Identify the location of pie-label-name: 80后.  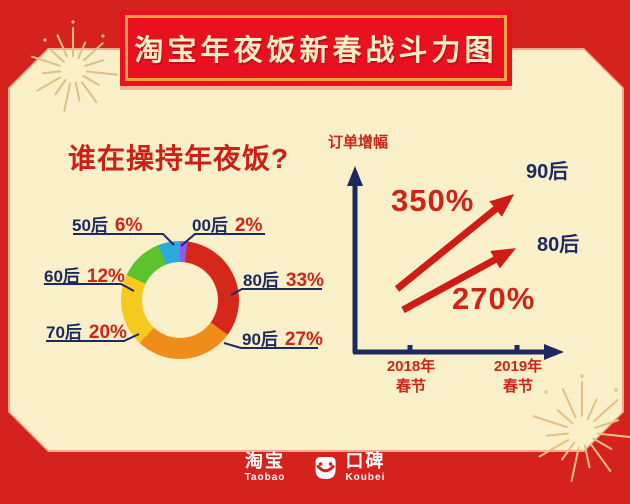
(261, 280).